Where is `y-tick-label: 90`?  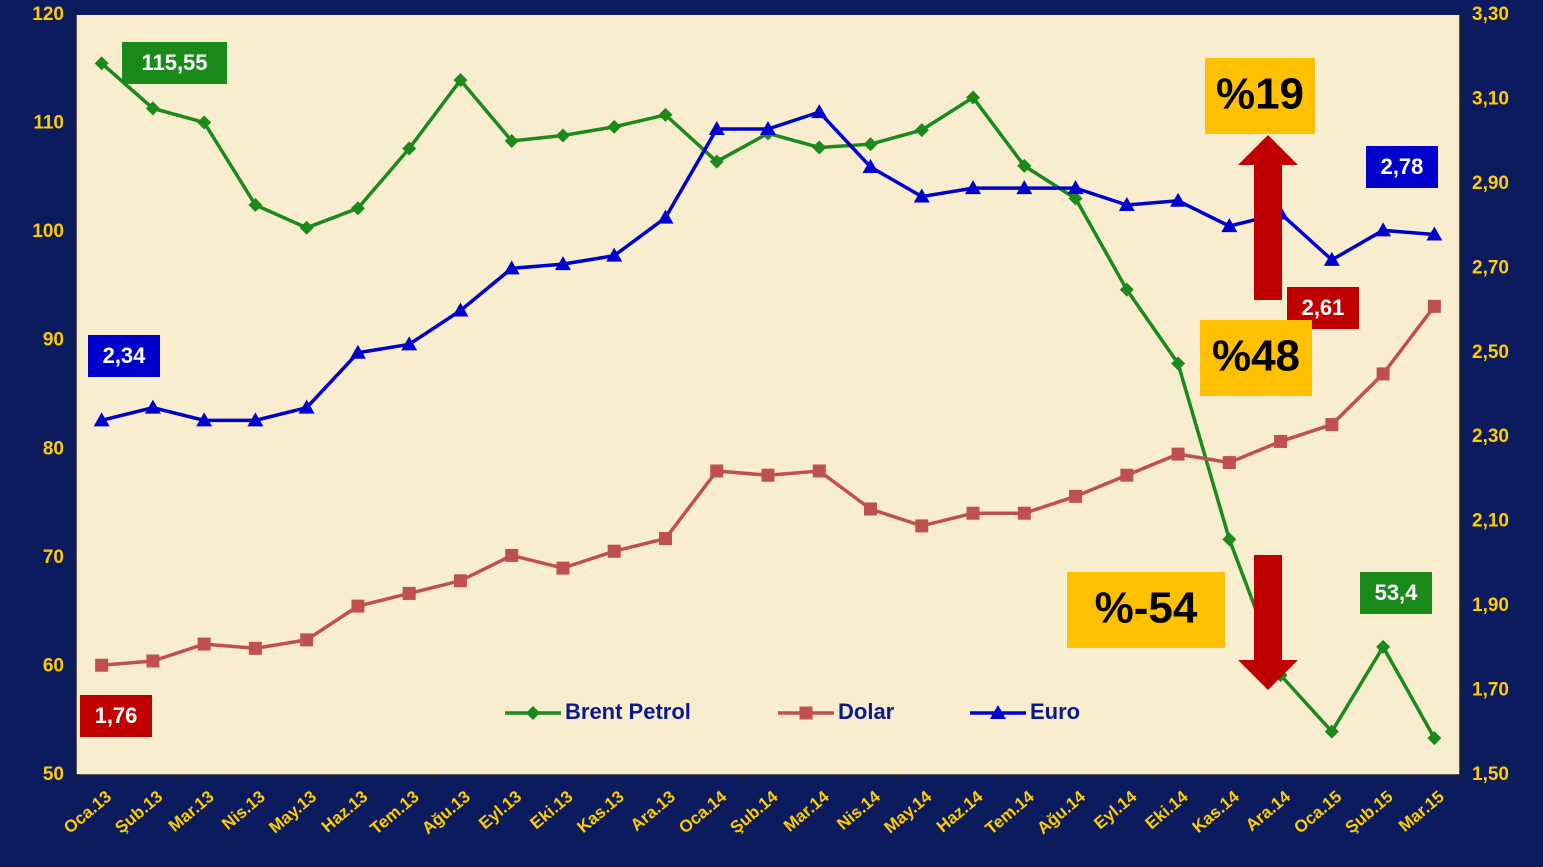 y-tick-label: 90 is located at coordinates (53, 340).